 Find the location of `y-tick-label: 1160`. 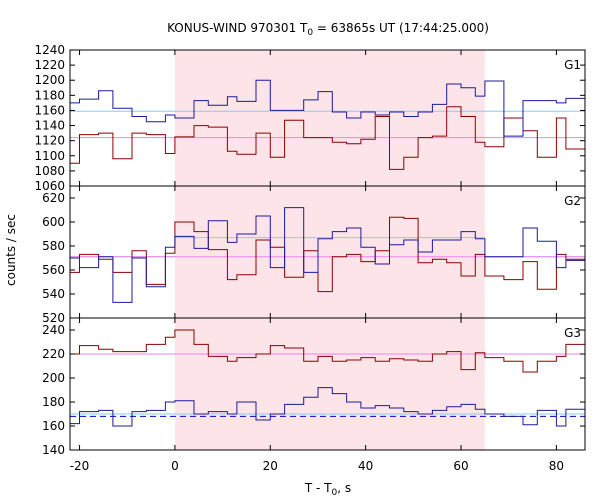

y-tick-label: 1160 is located at coordinates (49, 110).